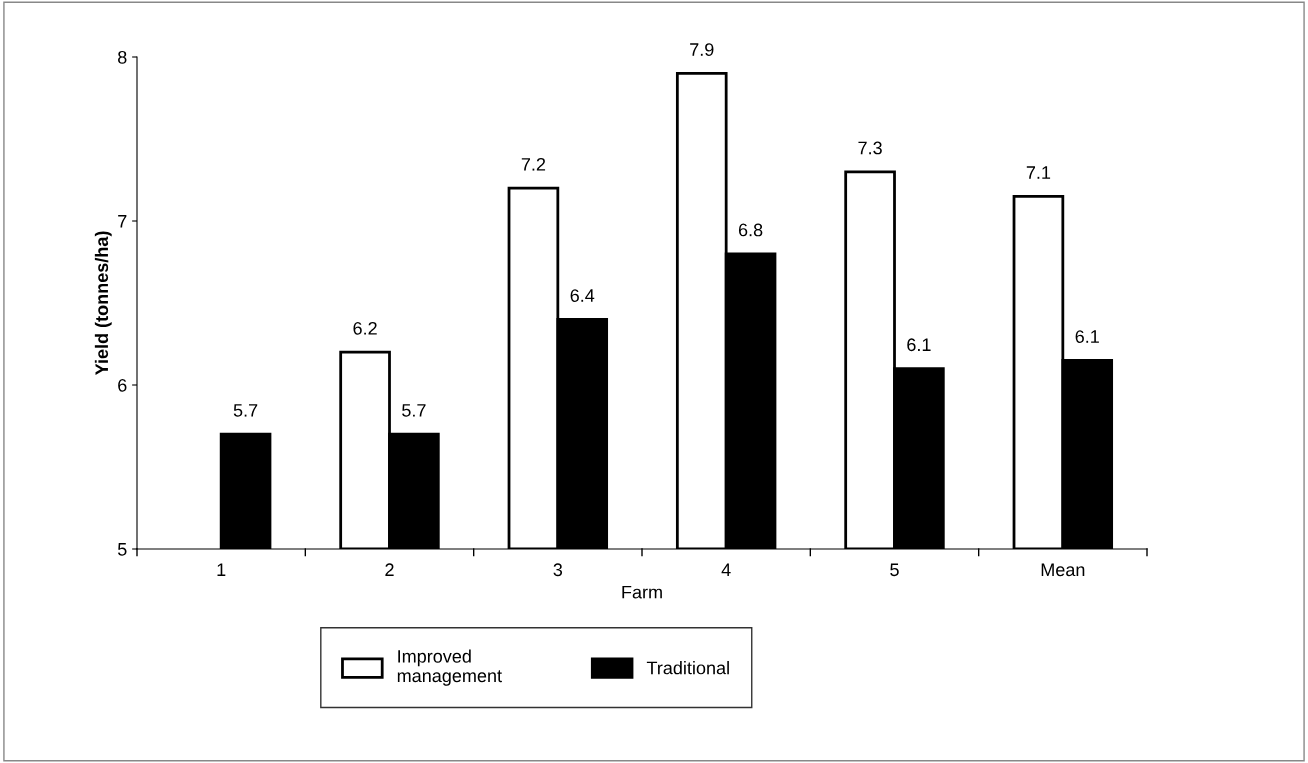 The width and height of the screenshot is (1308, 763). Describe the element at coordinates (558, 570) in the screenshot. I see `x-tick-label: 3` at that location.